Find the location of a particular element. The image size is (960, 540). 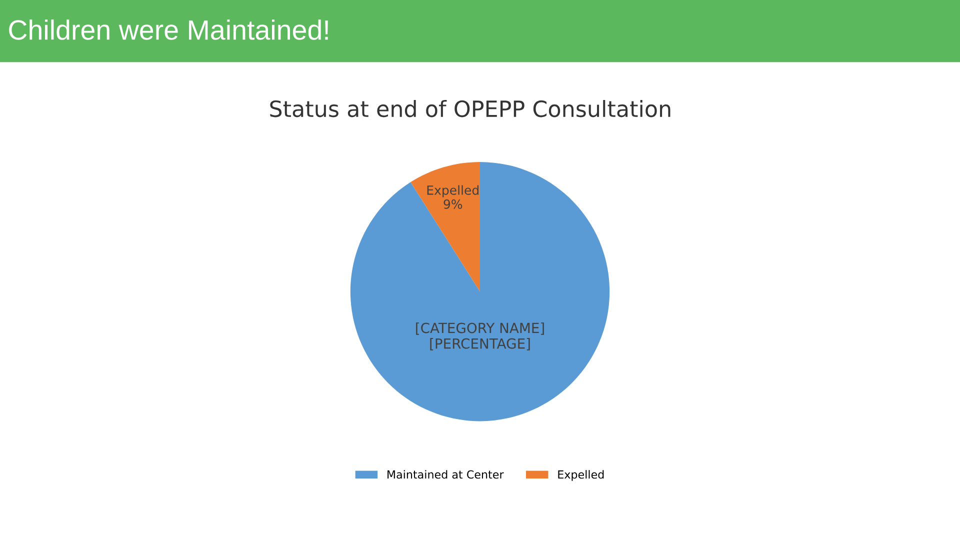

data-label: [CATEGORY NAME] [PERCENTAGE] is located at coordinates (480, 336).